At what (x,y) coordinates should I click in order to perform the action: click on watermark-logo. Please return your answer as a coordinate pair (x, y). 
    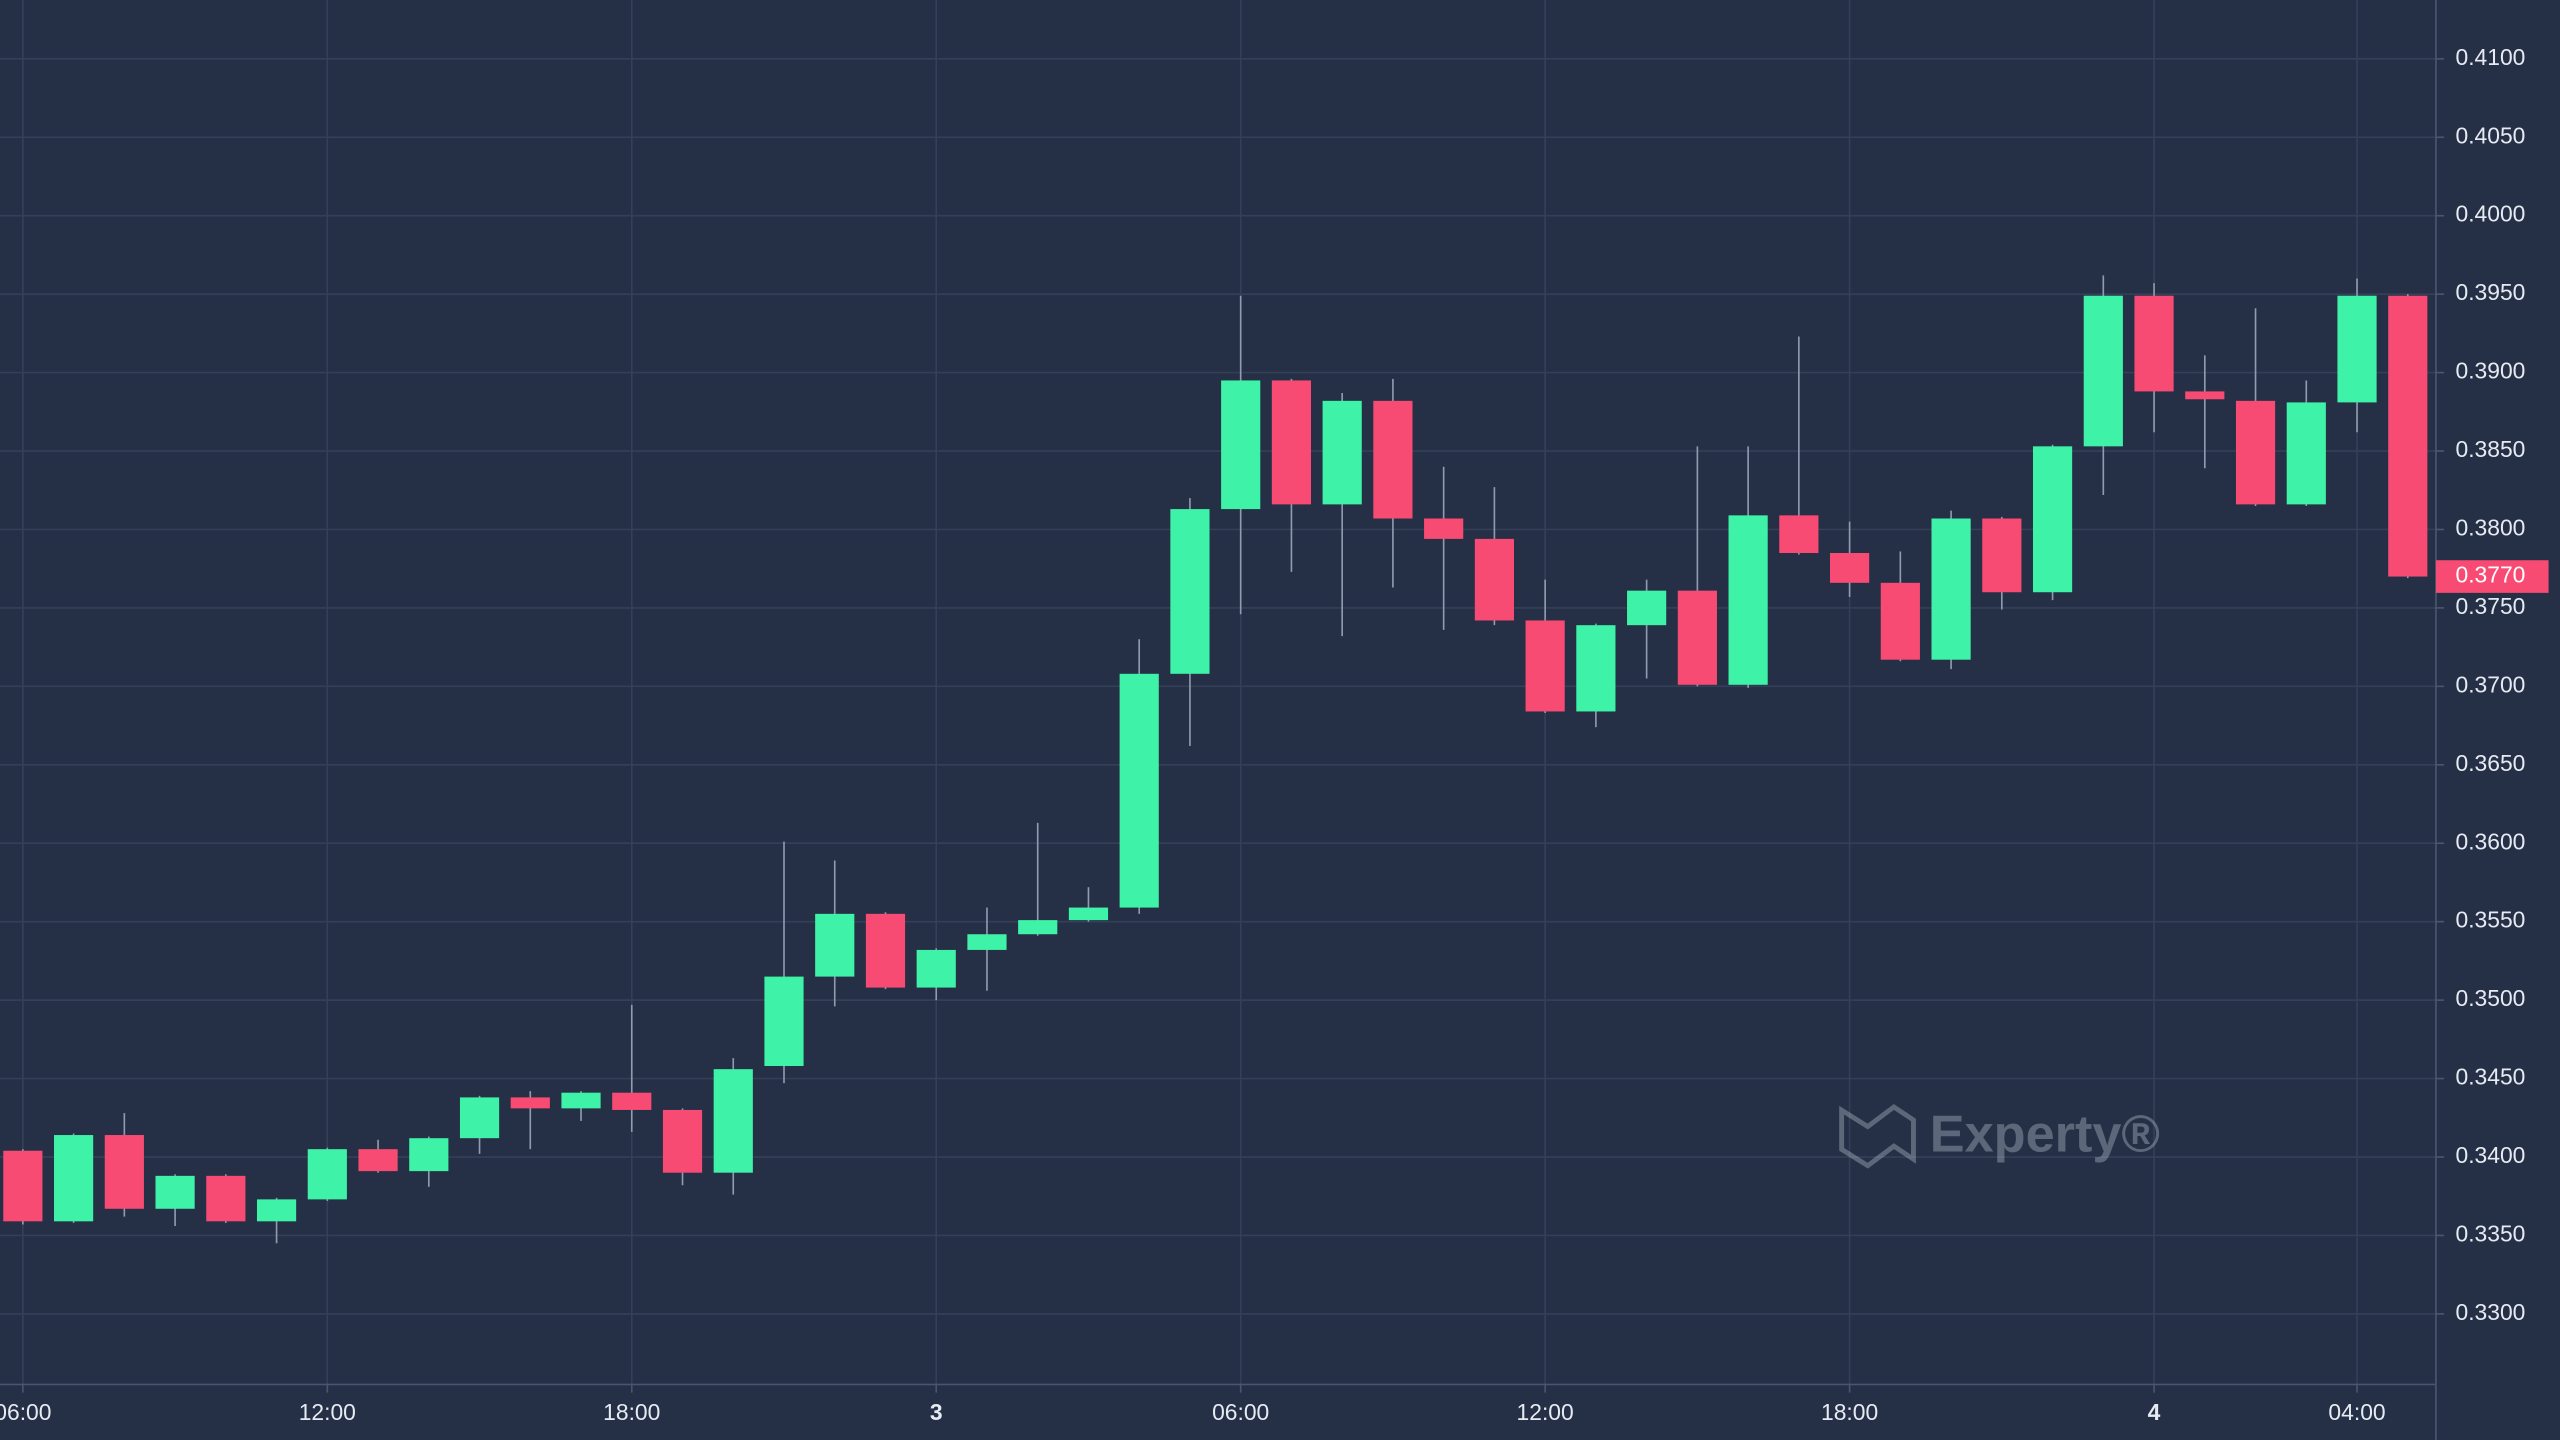
    Looking at the image, I should click on (1877, 1136).